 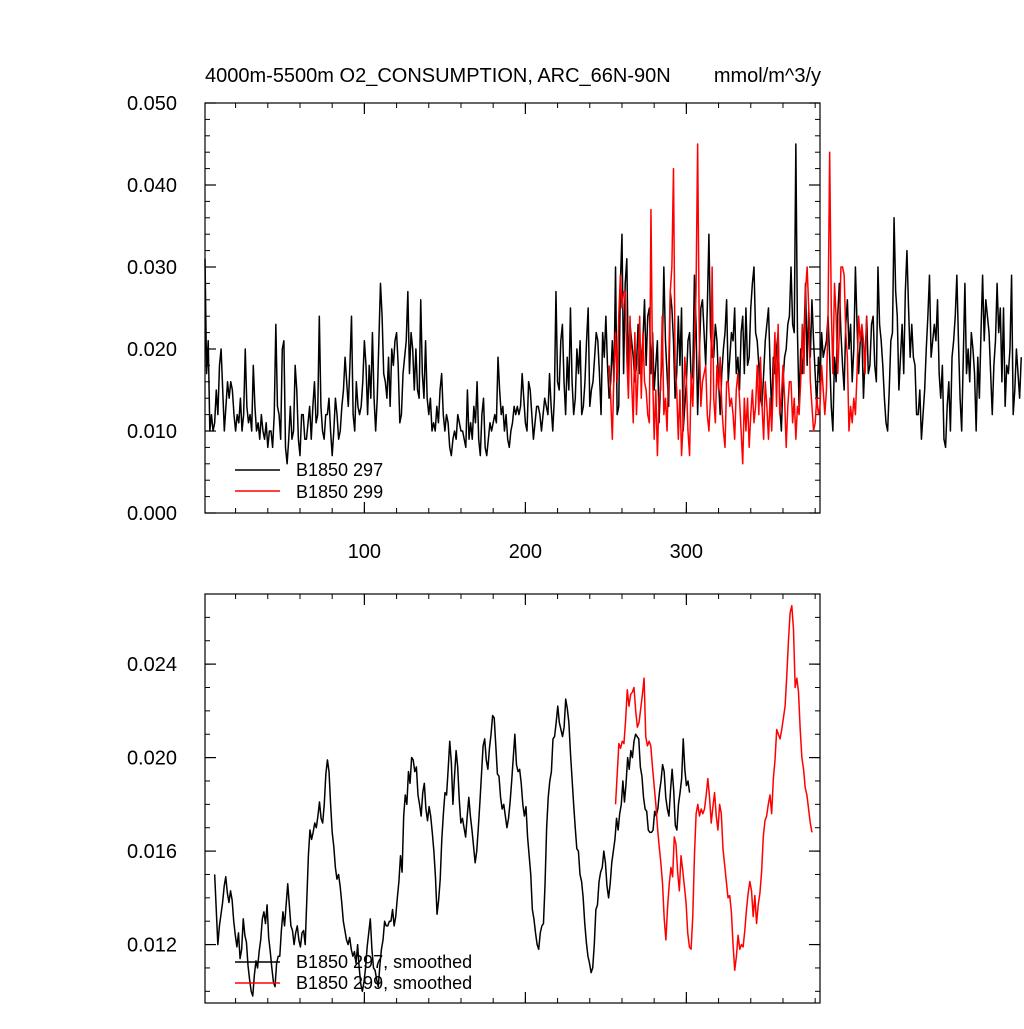 What do you see at coordinates (713, 788) in the screenshot?
I see `series-line-b1850-299-smoothed` at bounding box center [713, 788].